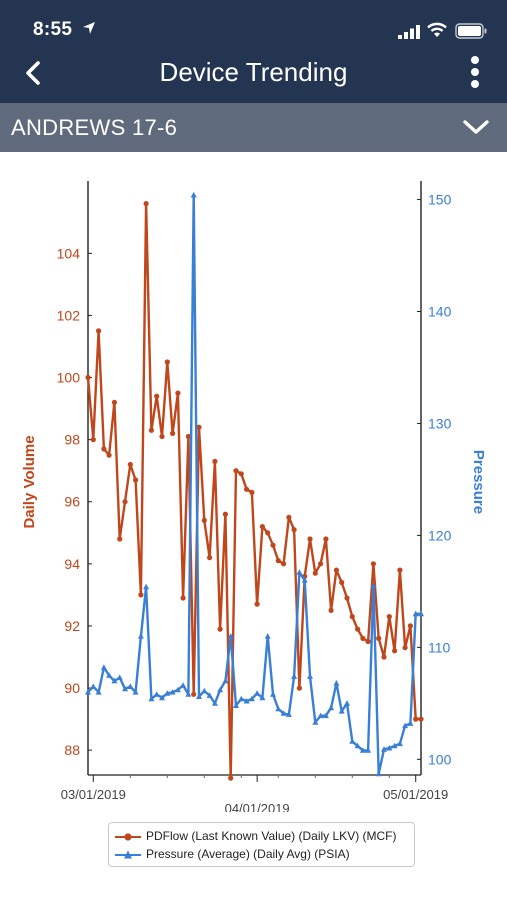 This screenshot has width=507, height=900. Describe the element at coordinates (72, 626) in the screenshot. I see `y-left-tick-label: 92` at that location.